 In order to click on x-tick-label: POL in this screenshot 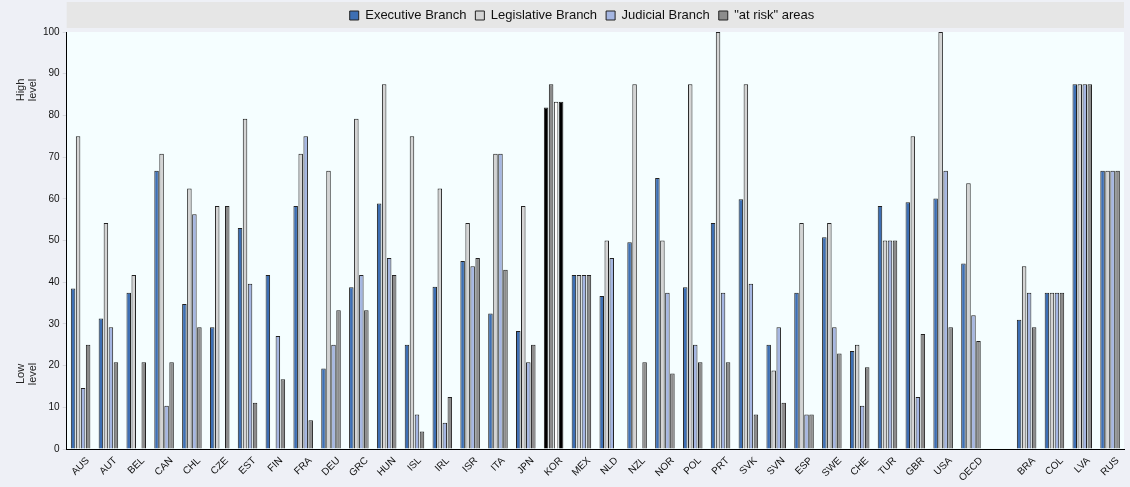, I will do `click(692, 465)`.